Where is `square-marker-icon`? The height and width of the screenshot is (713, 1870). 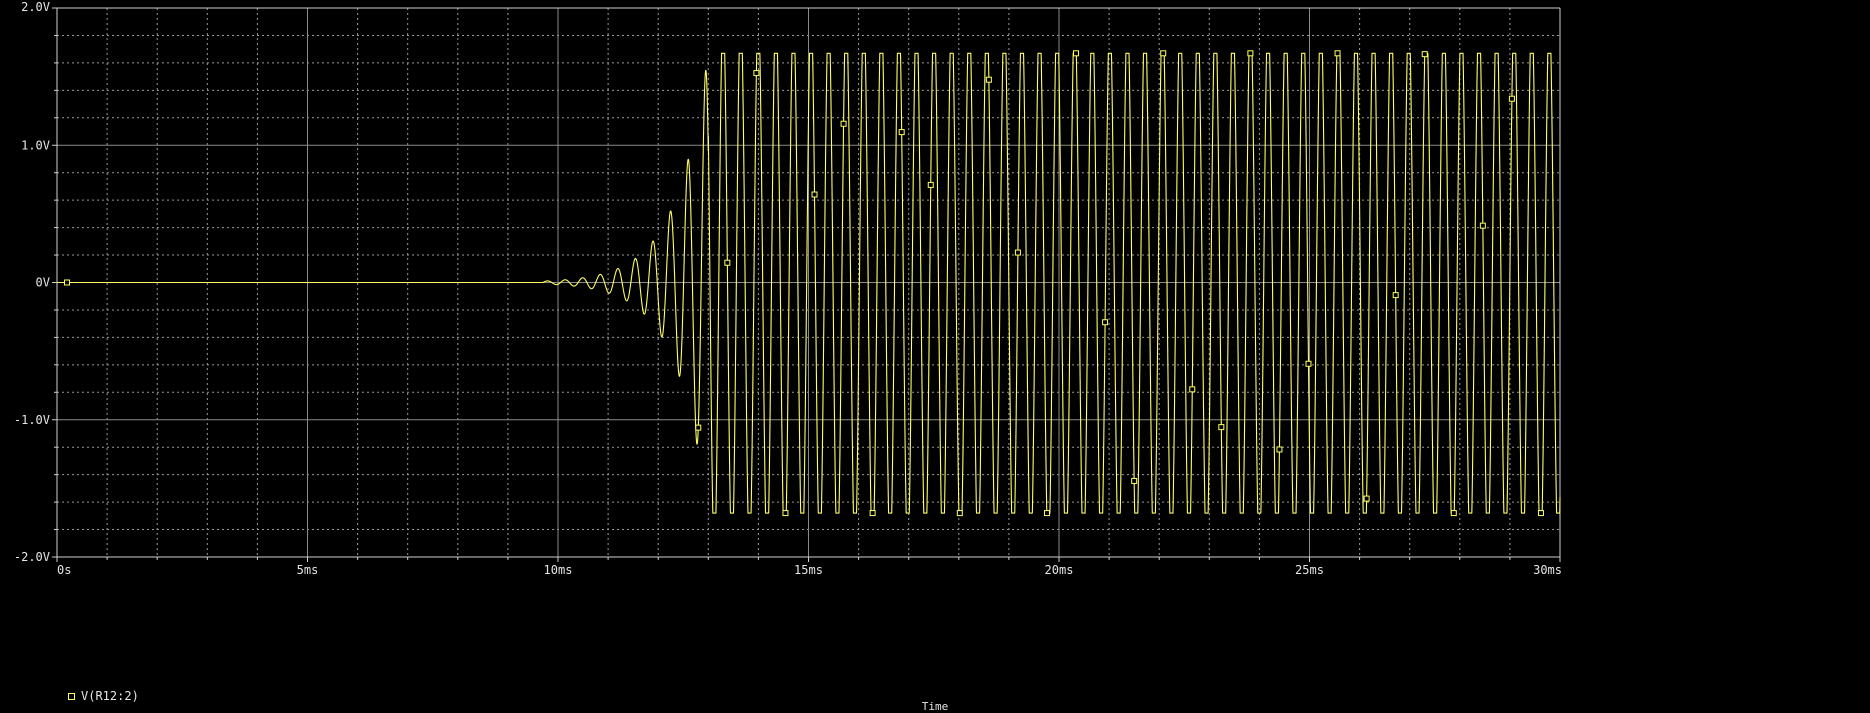
square-marker-icon is located at coordinates (71, 696).